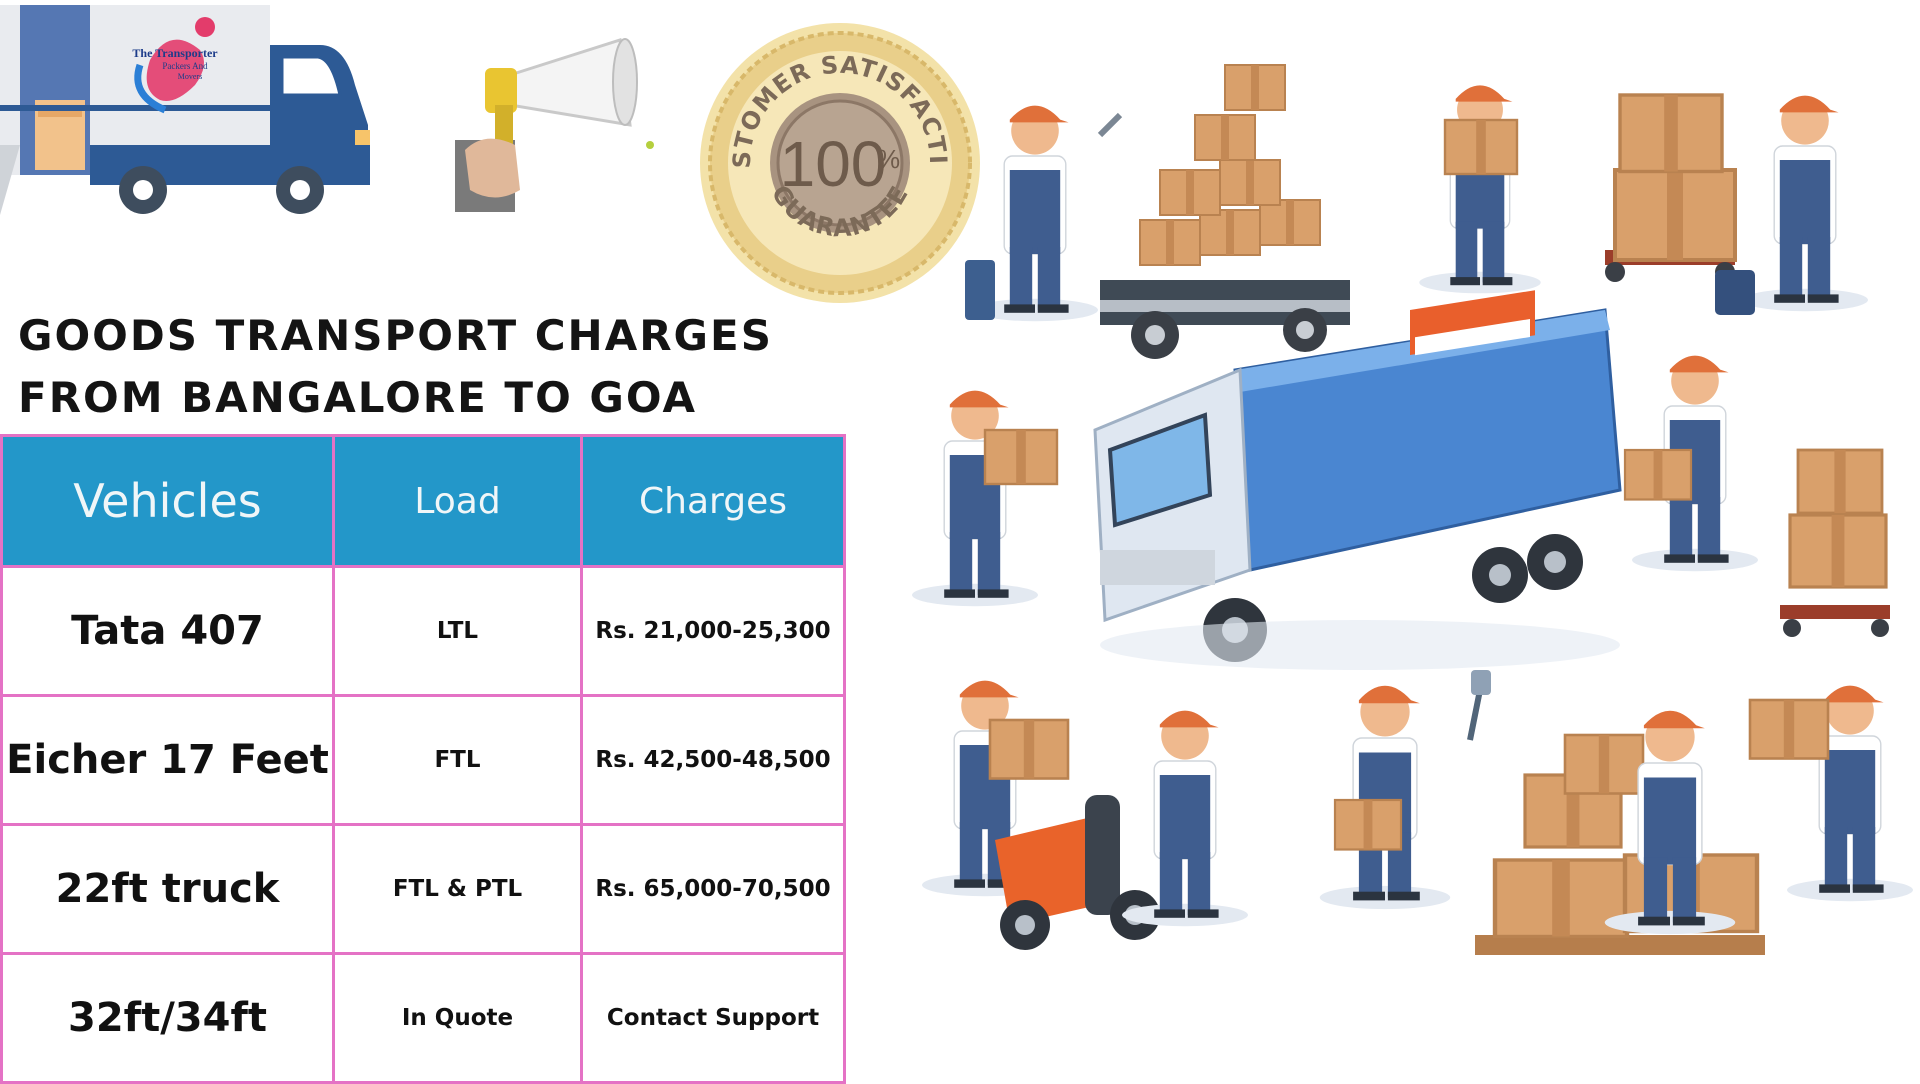  What do you see at coordinates (457, 889) in the screenshot?
I see `load-cell: FTL & PTL` at bounding box center [457, 889].